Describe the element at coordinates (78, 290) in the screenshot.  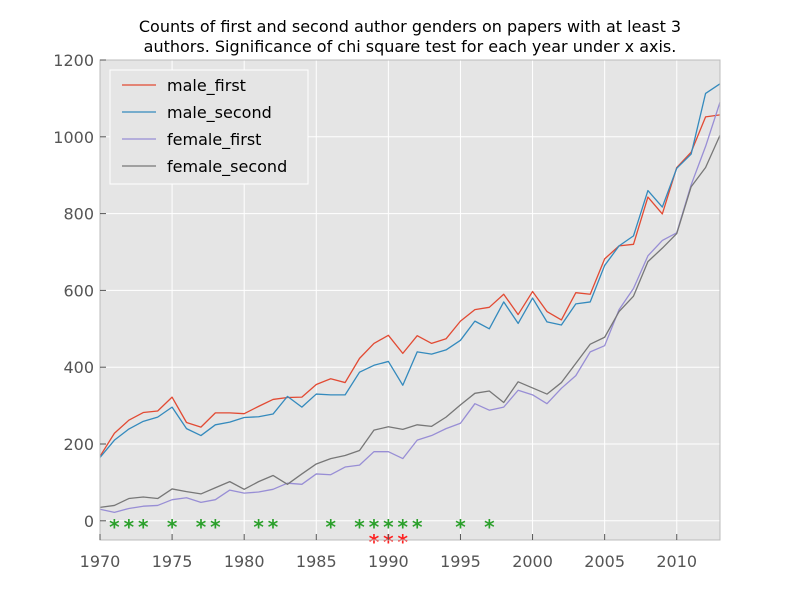
I see `y-tick-label: 600` at that location.